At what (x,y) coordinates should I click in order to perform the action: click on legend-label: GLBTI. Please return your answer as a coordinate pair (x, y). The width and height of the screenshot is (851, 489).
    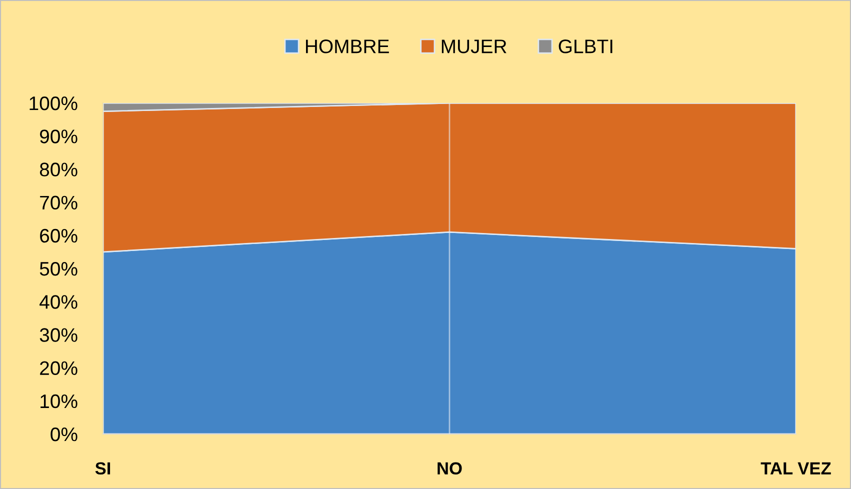
    Looking at the image, I should click on (585, 47).